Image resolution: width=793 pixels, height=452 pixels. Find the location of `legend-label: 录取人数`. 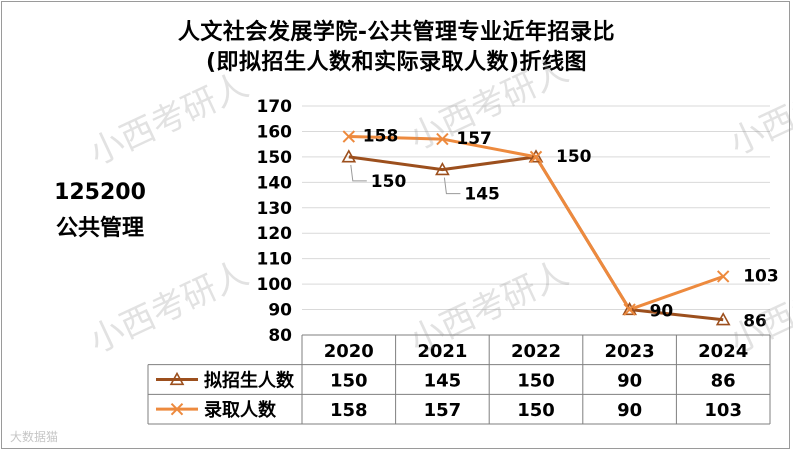

legend-label: 录取人数 is located at coordinates (240, 410).